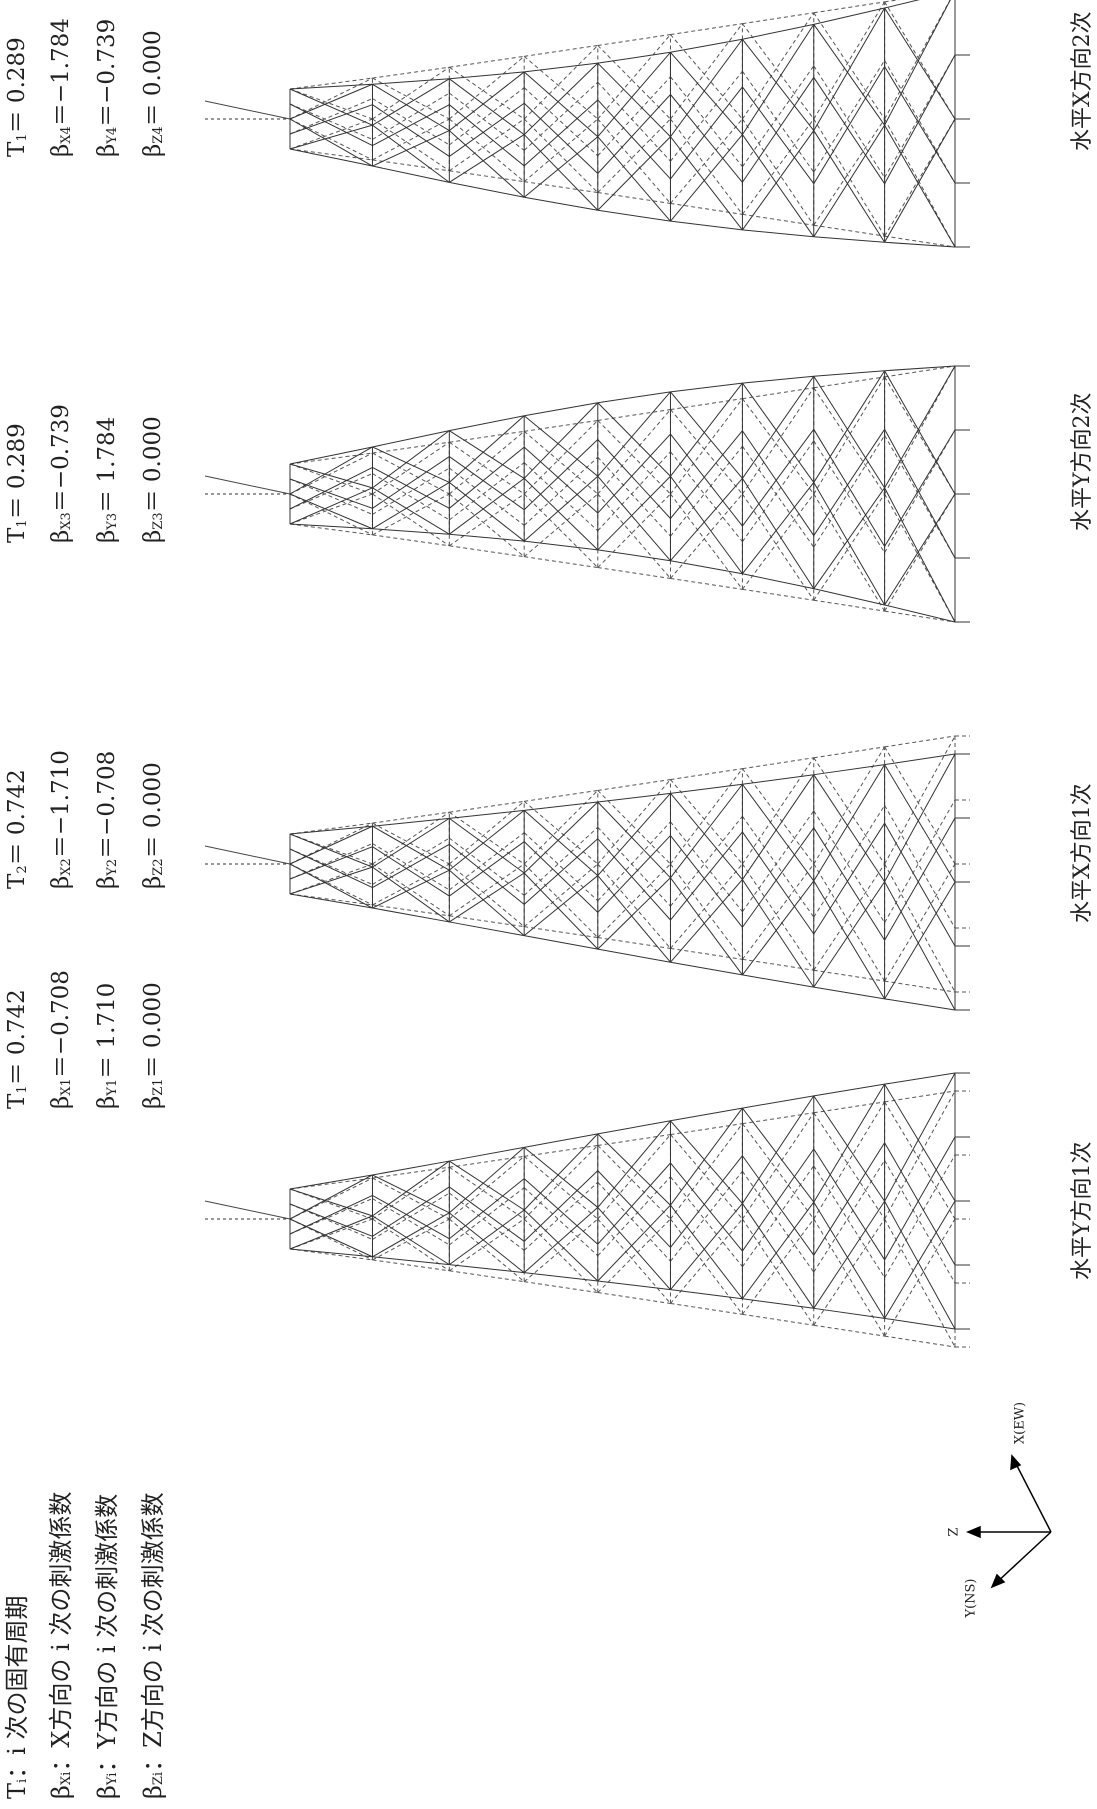  I want to click on subscript: Yi, so click(112, 1780).